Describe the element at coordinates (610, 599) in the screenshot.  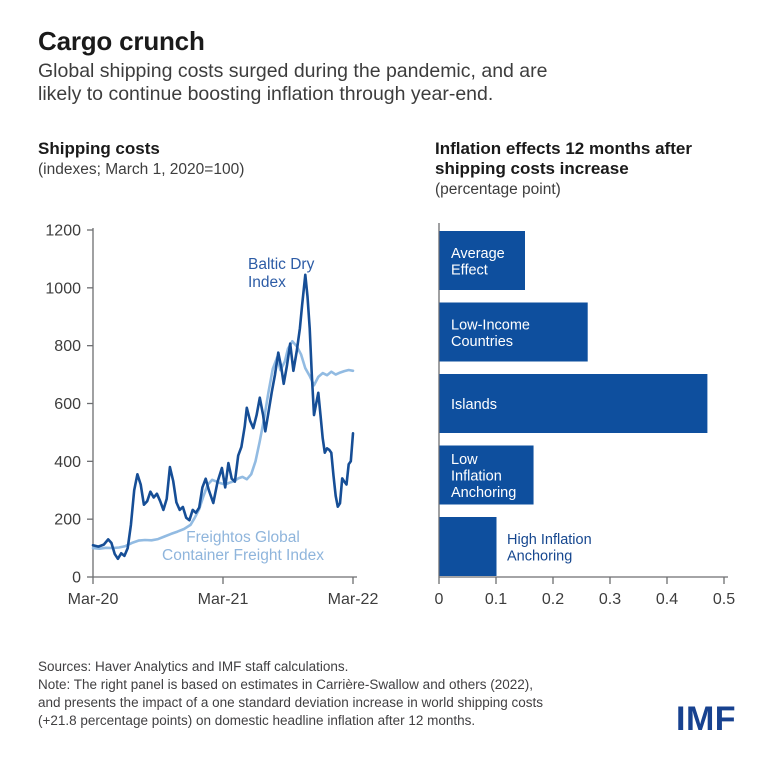
I see `x-tick-label: 0.3` at that location.